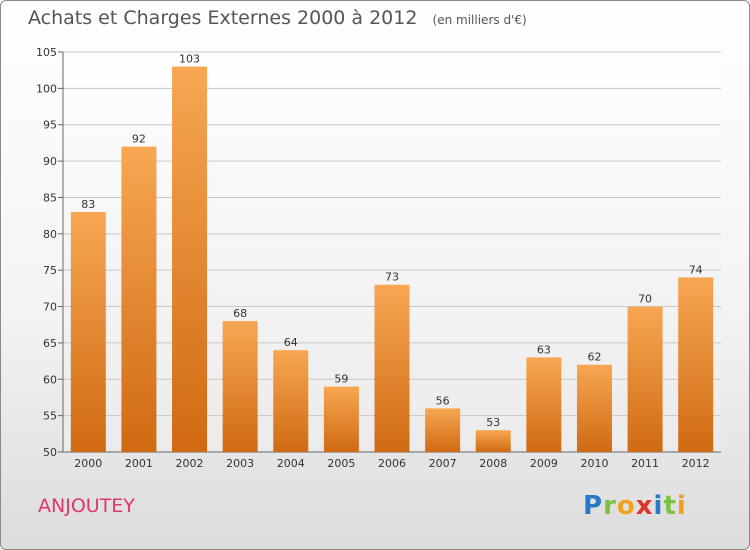 The width and height of the screenshot is (750, 550). What do you see at coordinates (341, 379) in the screenshot?
I see `data-label: 59` at bounding box center [341, 379].